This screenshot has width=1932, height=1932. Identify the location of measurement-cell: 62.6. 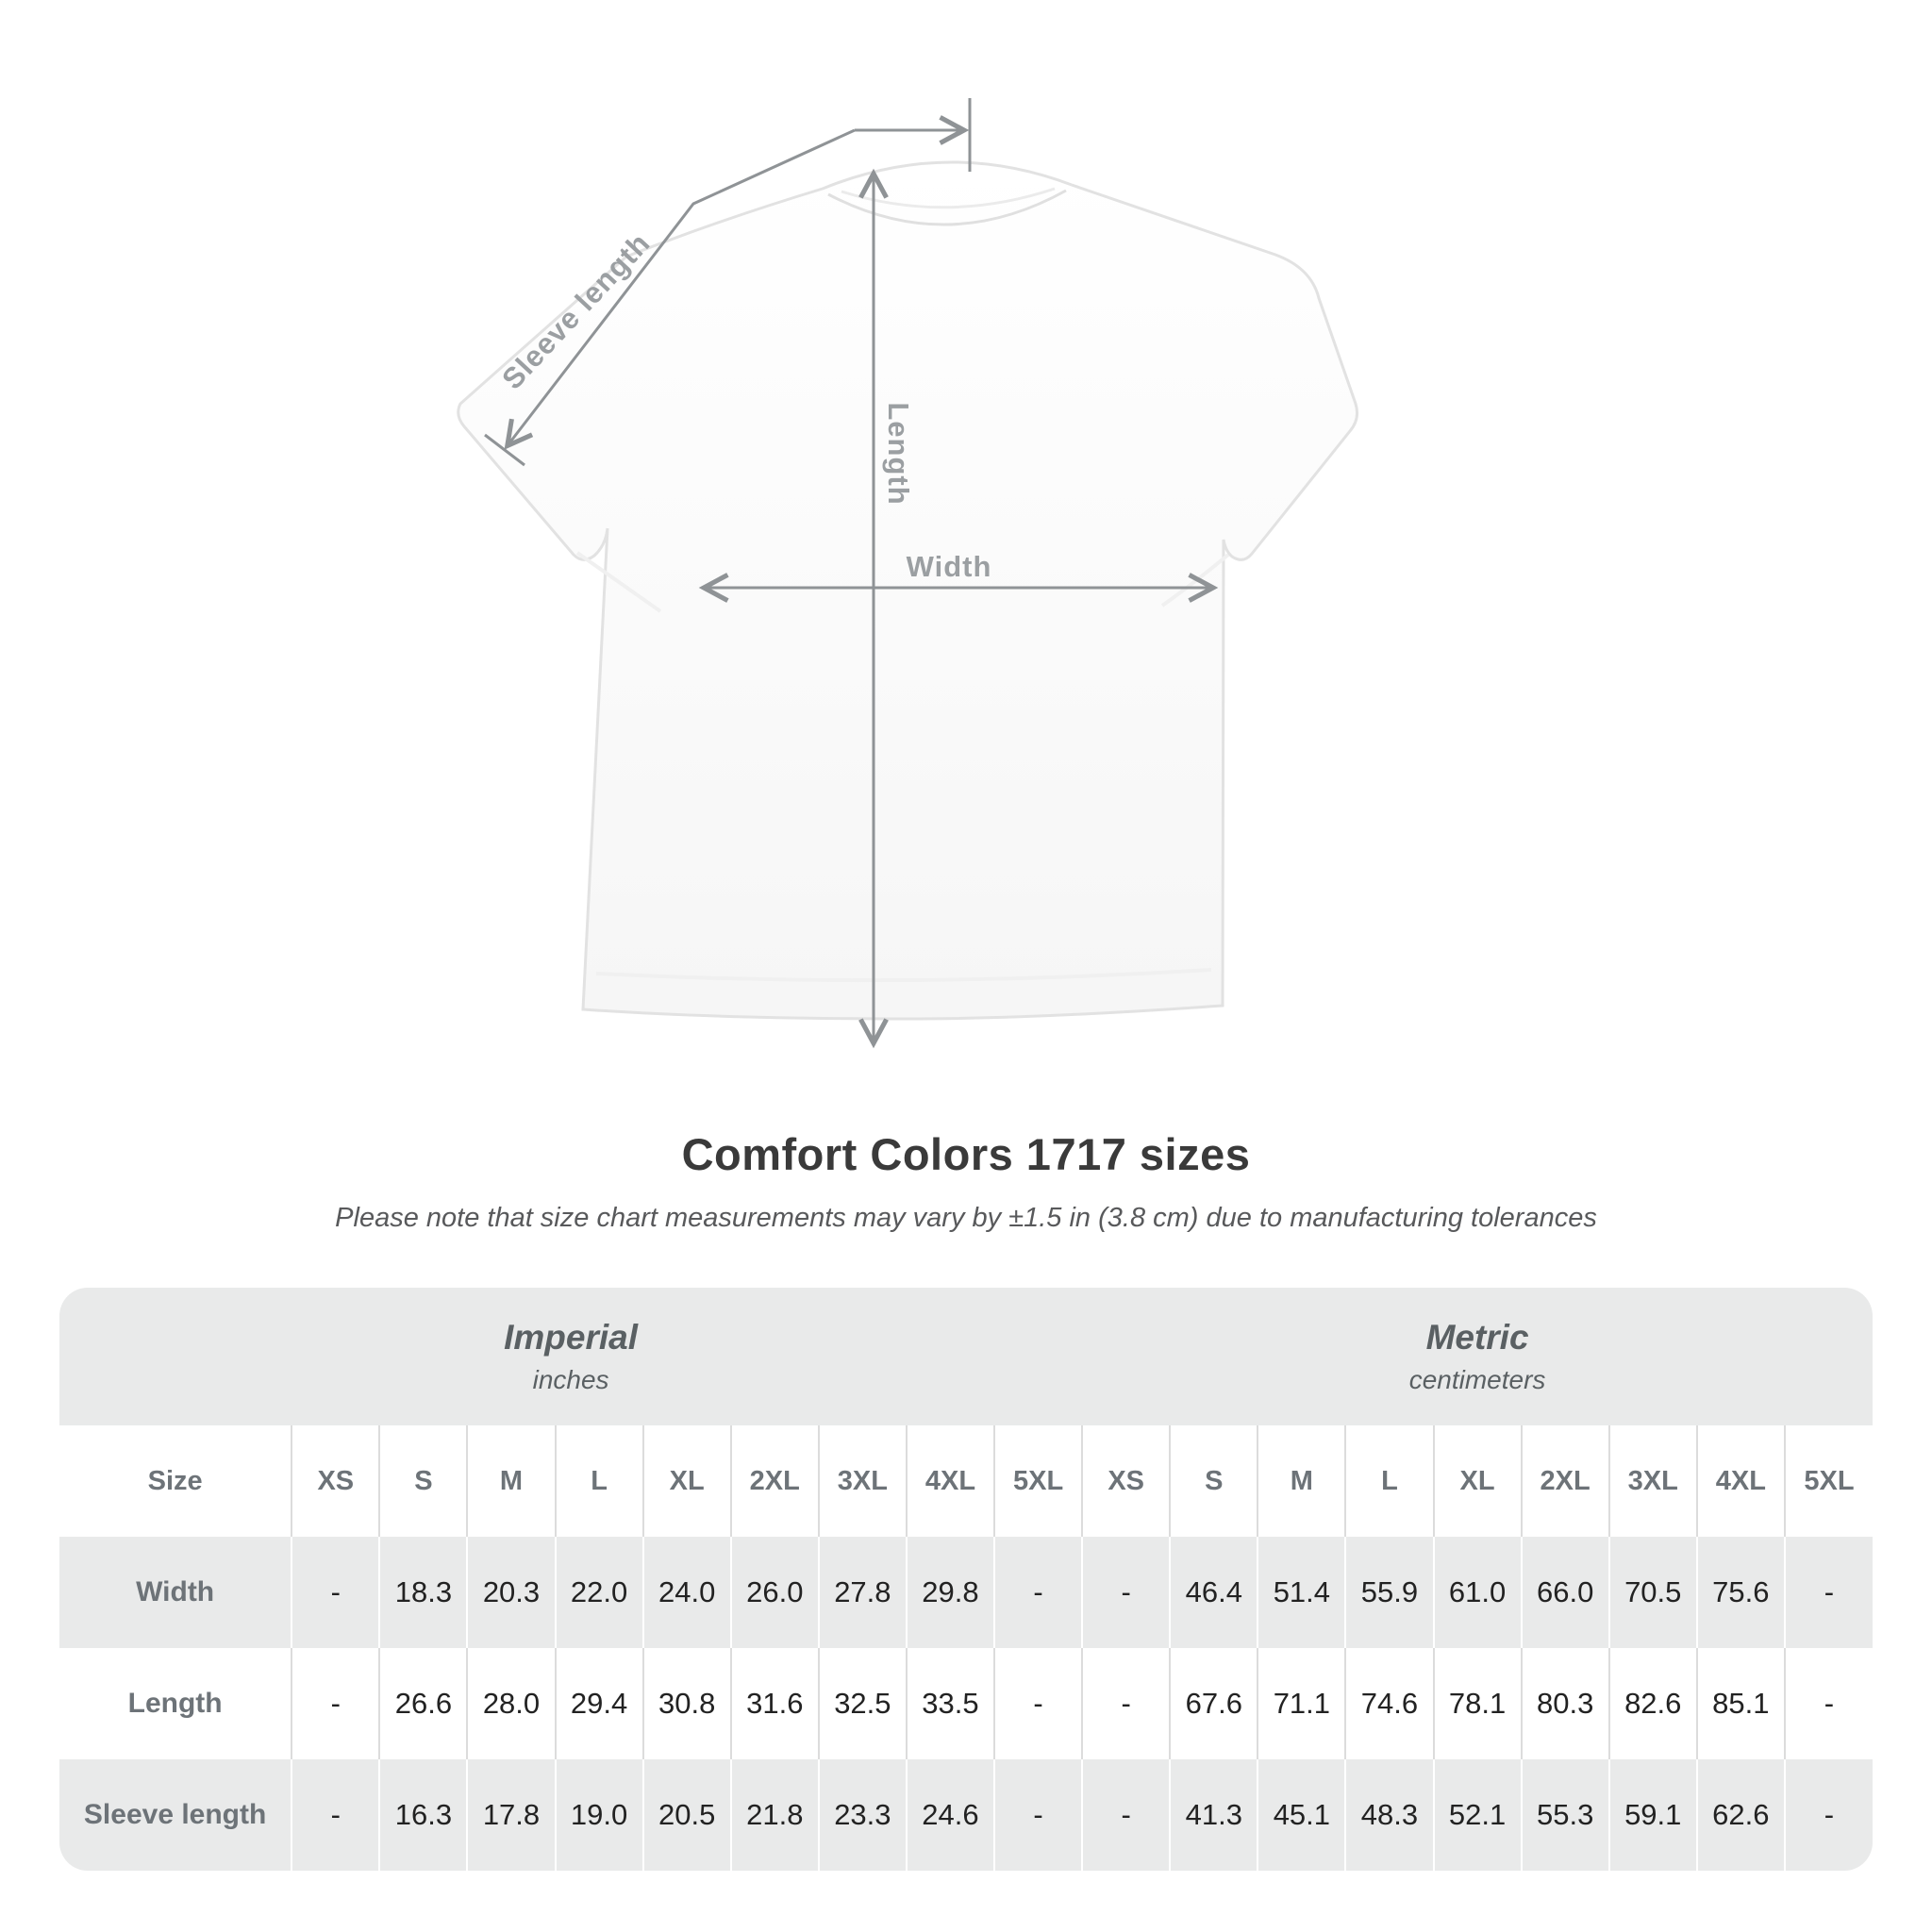
(1740, 1815).